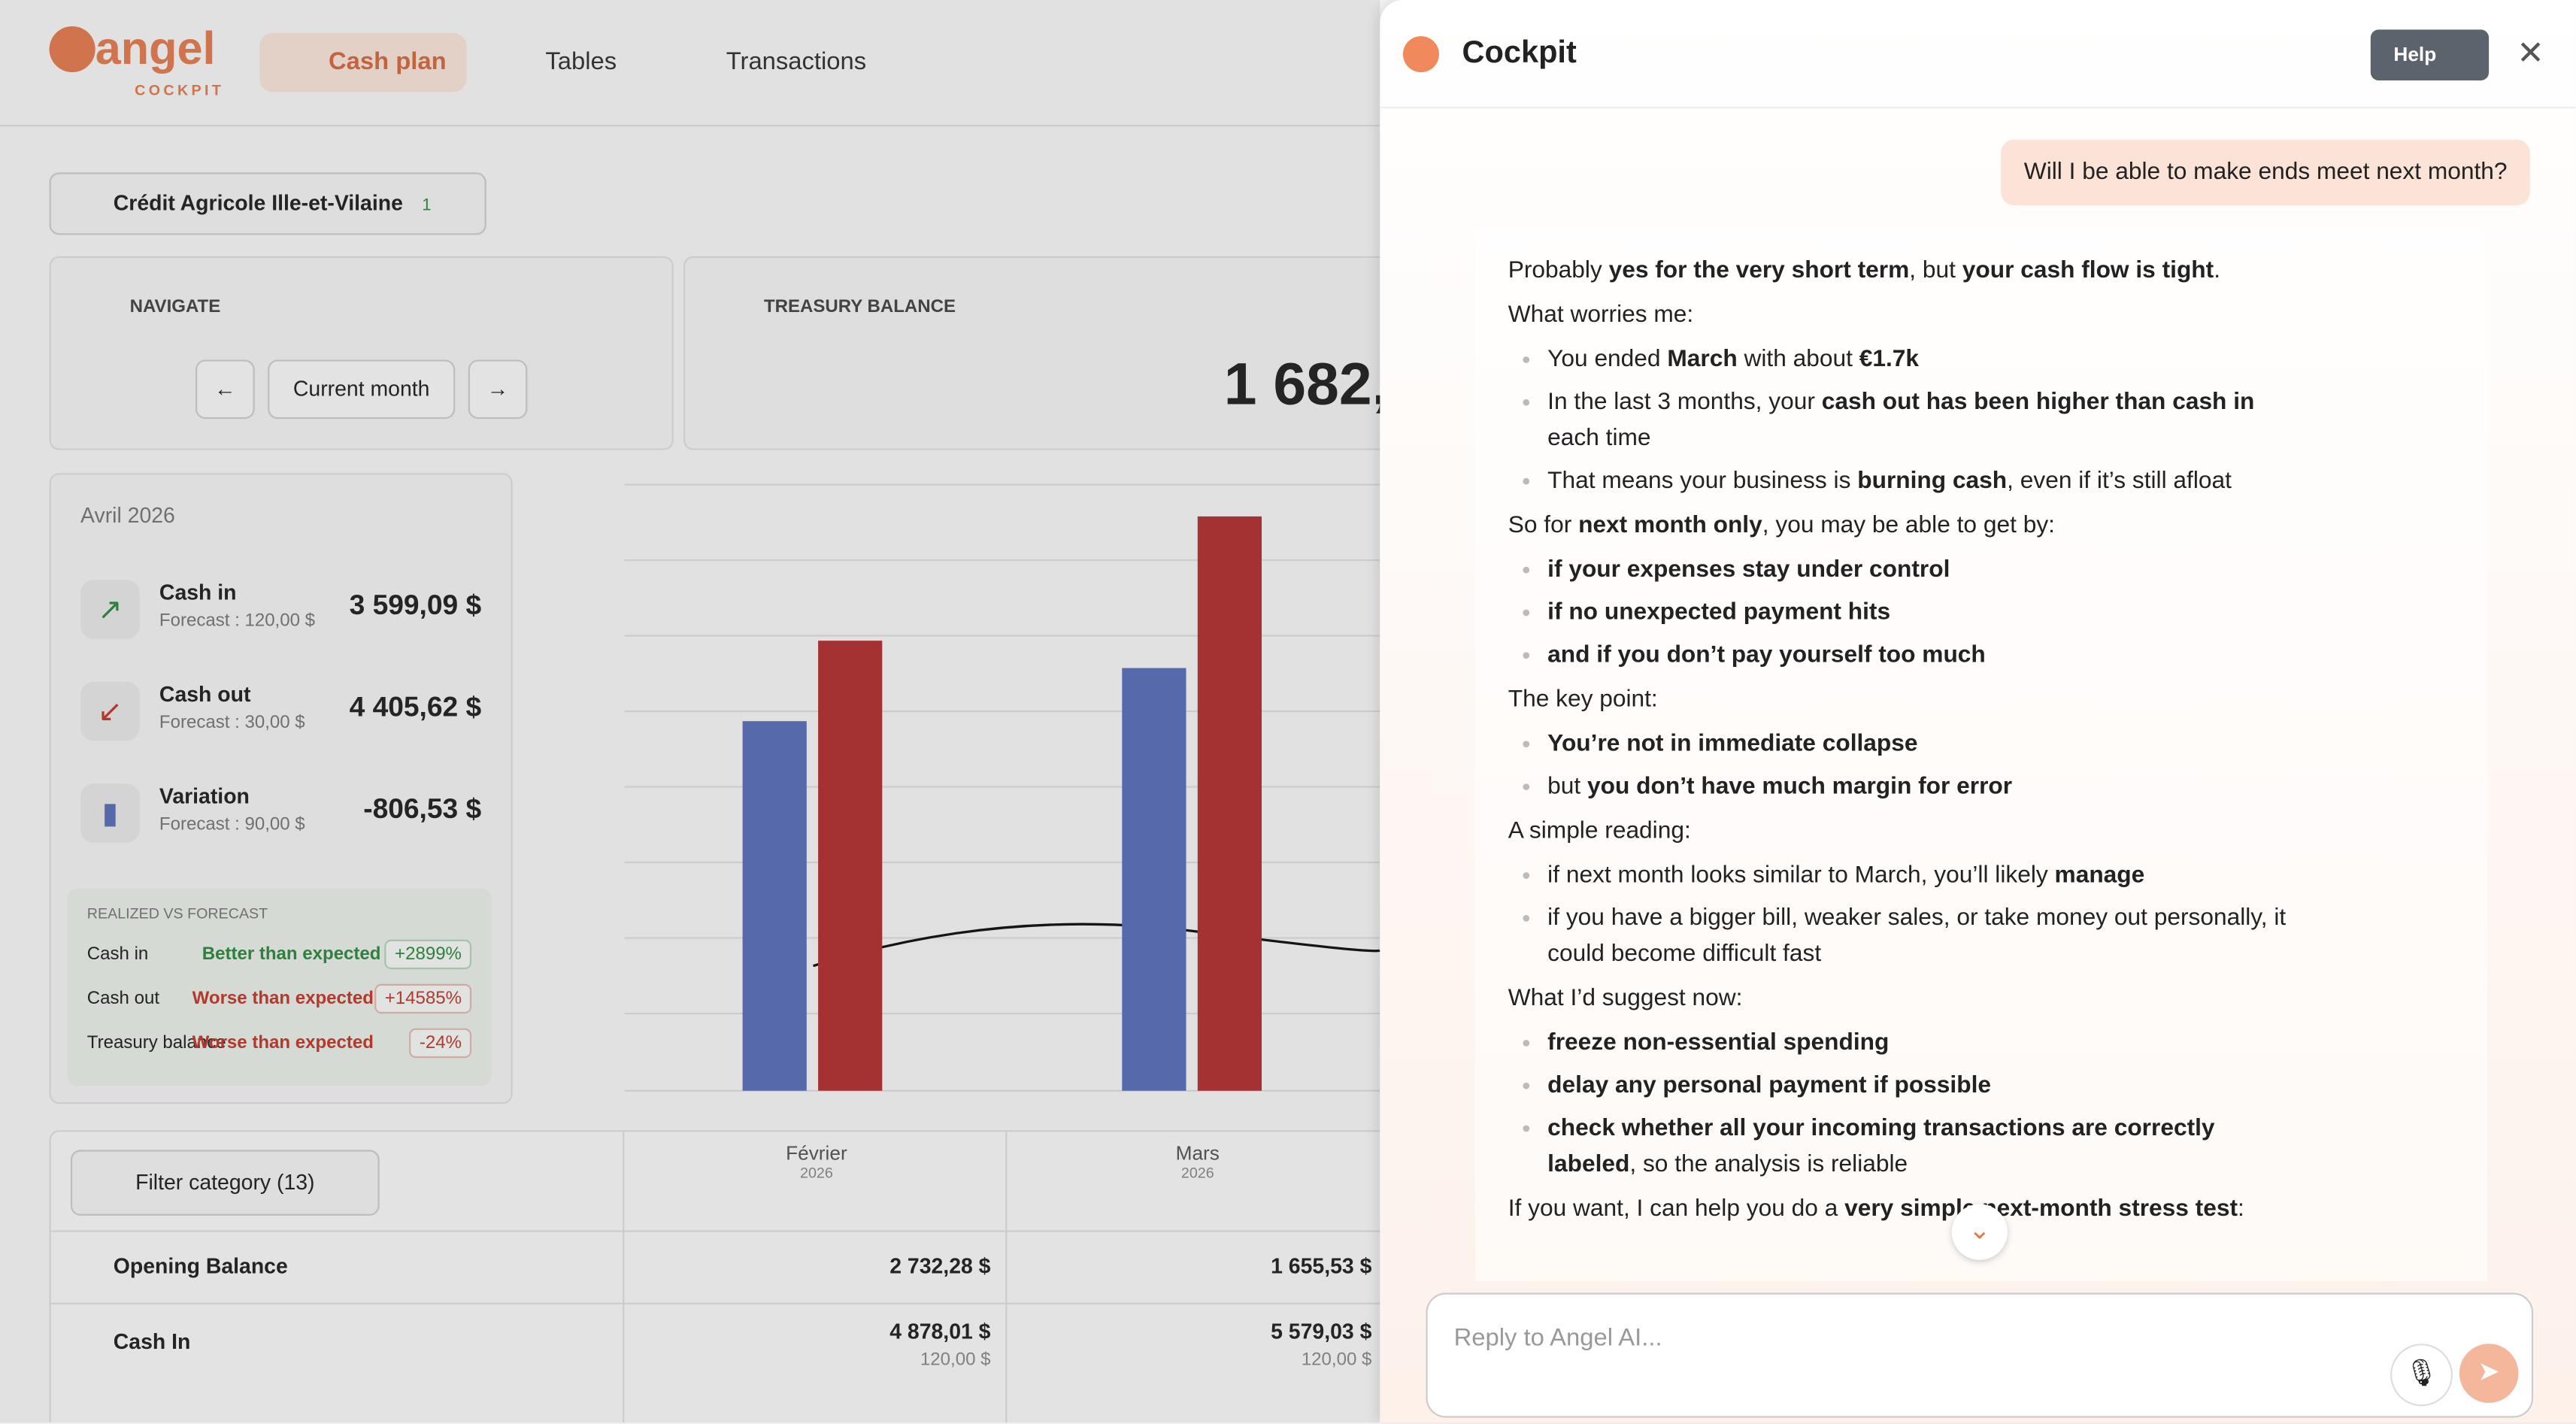 This screenshot has height=1424, width=2576. I want to click on column-month: Février, so click(816, 1153).